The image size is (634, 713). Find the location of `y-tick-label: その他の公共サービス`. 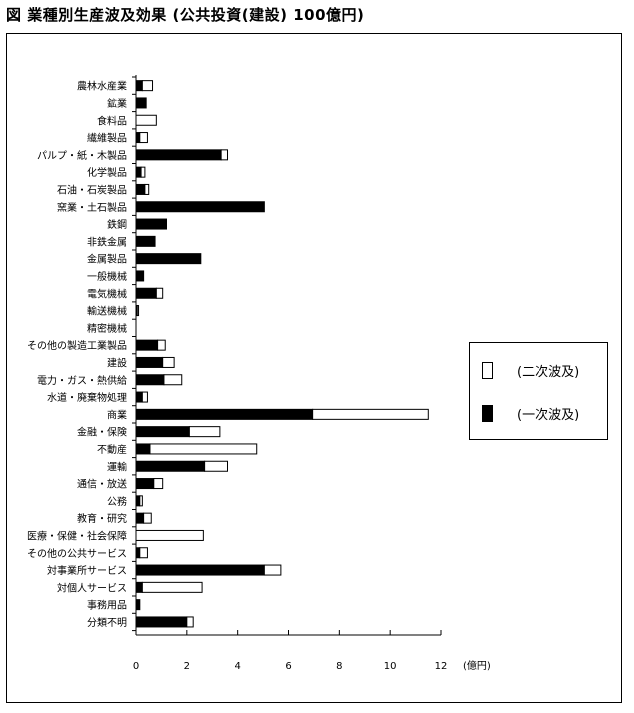

y-tick-label: その他の公共サービス is located at coordinates (77, 553).